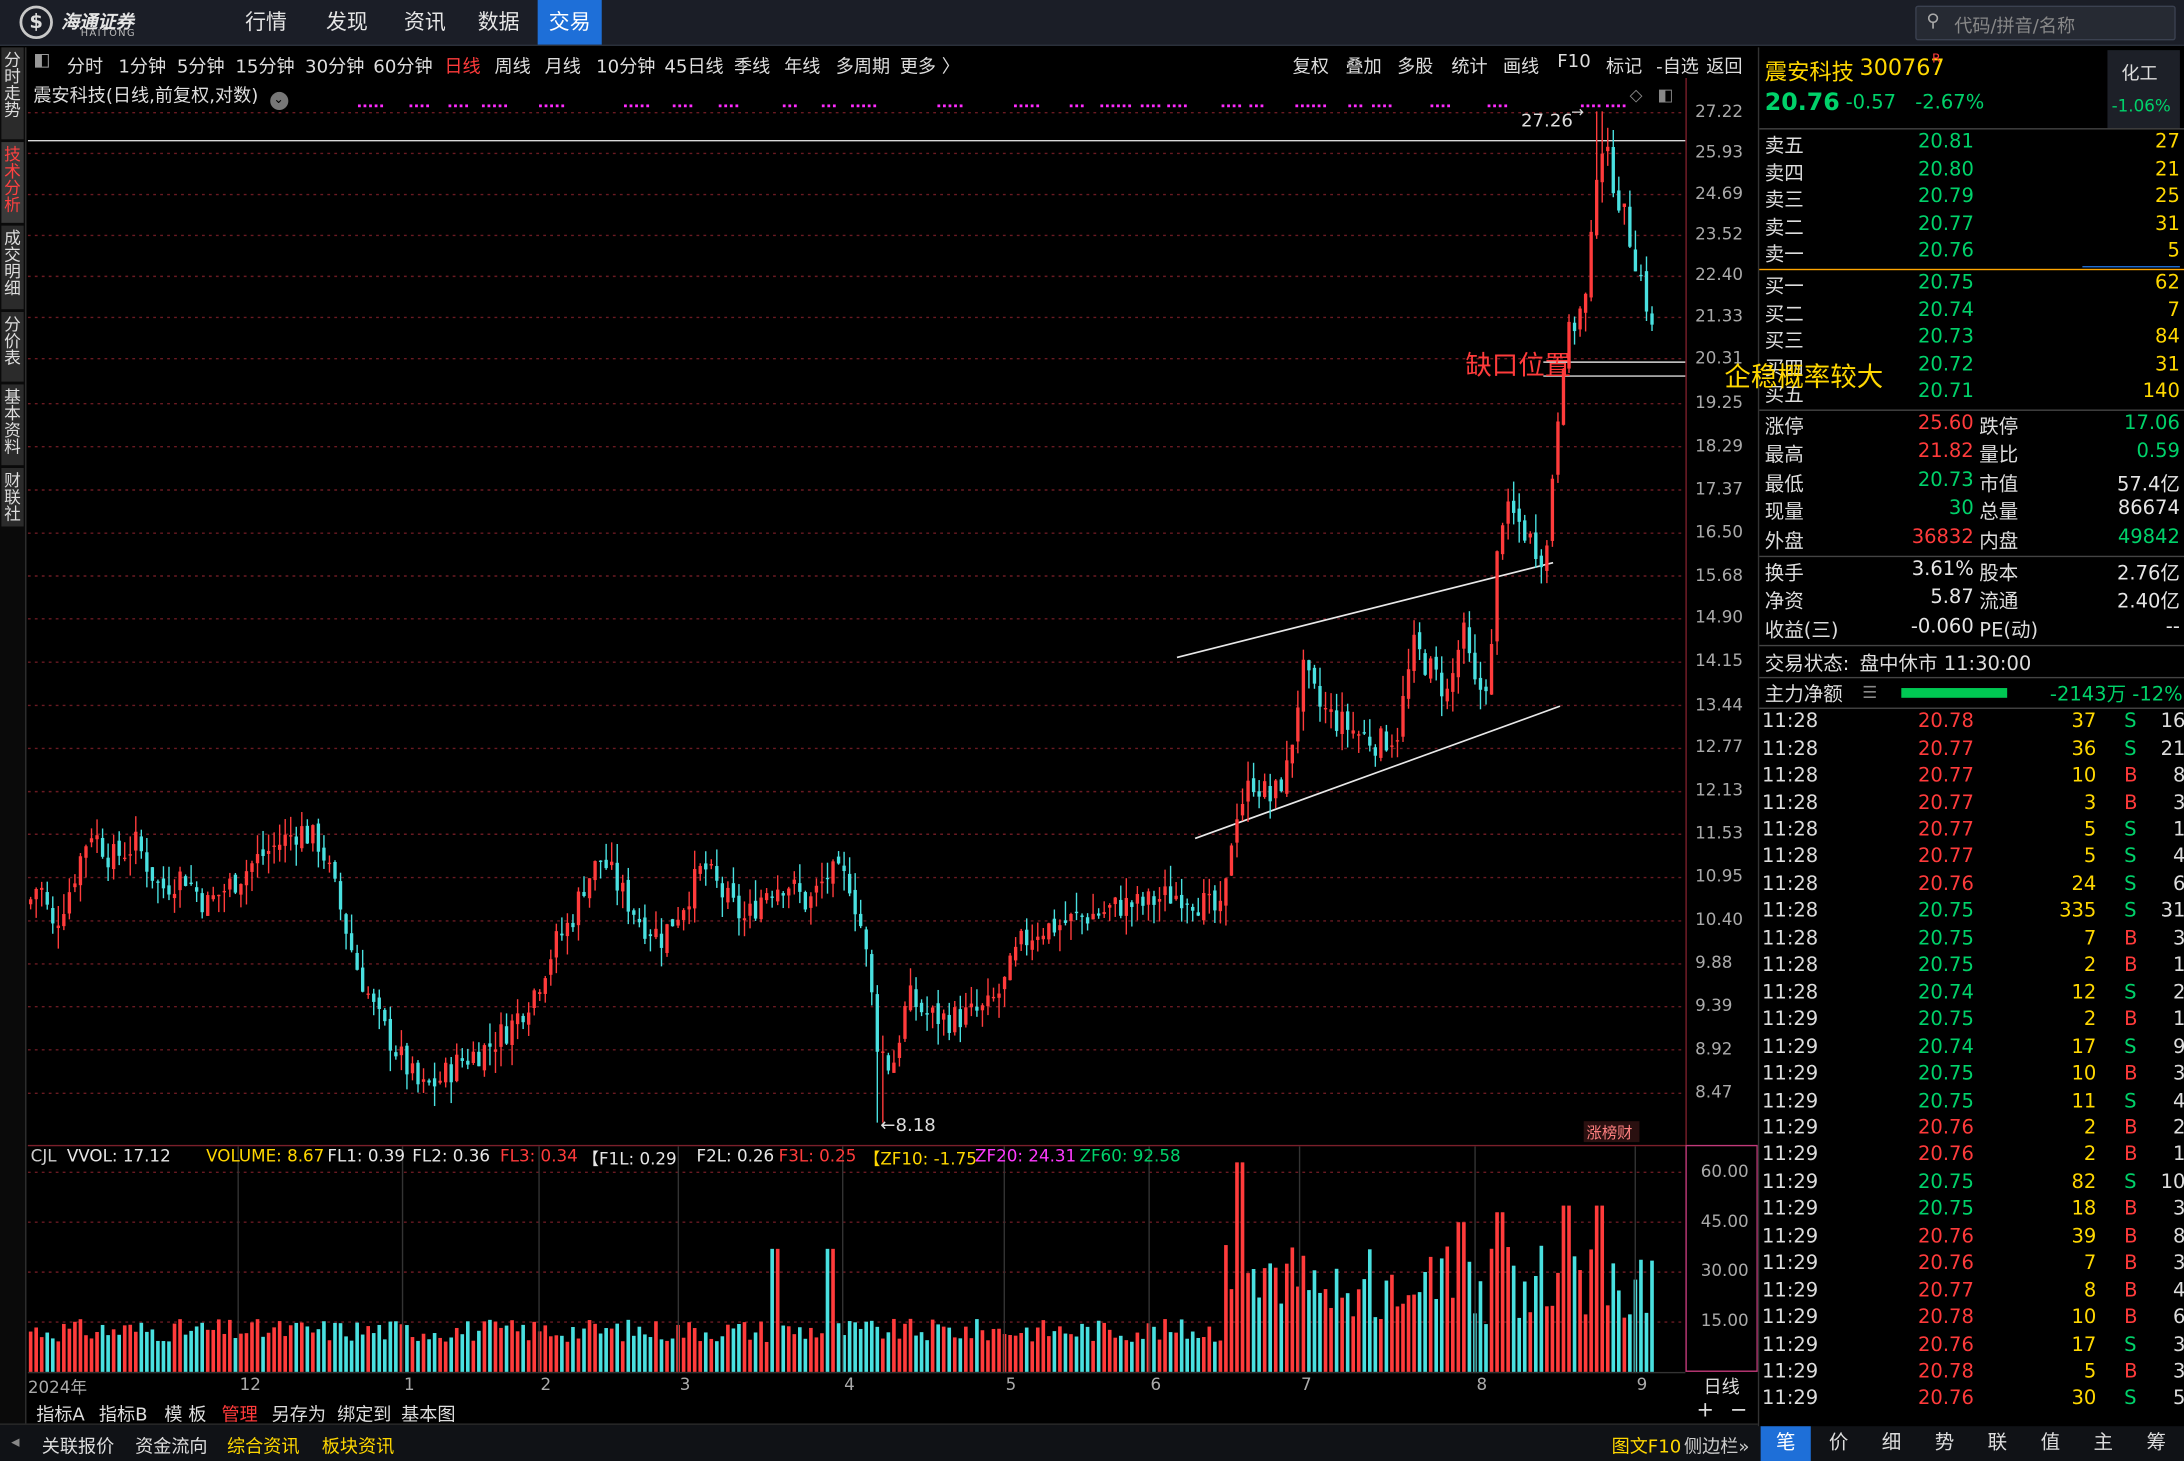 This screenshot has width=2184, height=1461. I want to click on right-tab-3: 势, so click(1944, 1443).